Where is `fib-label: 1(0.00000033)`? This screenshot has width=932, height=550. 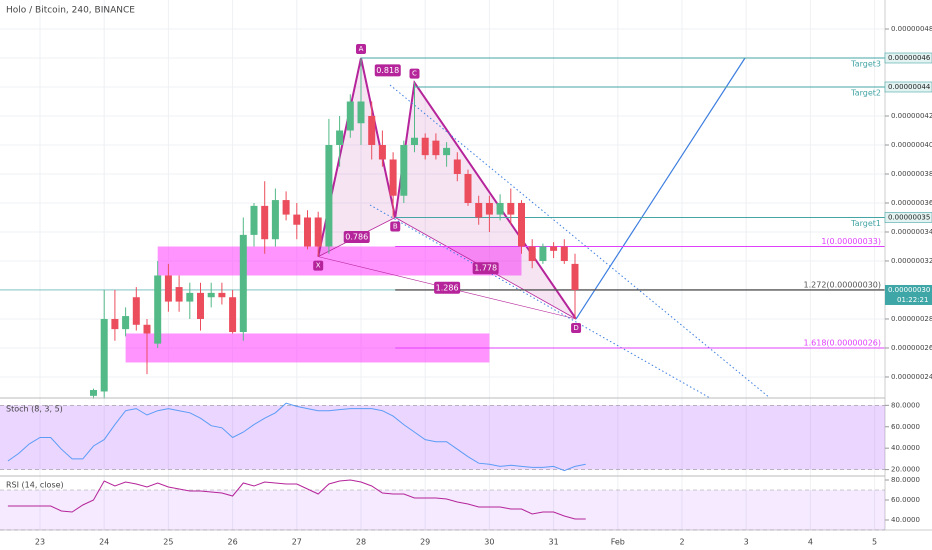
fib-label: 1(0.00000033) is located at coordinates (851, 241).